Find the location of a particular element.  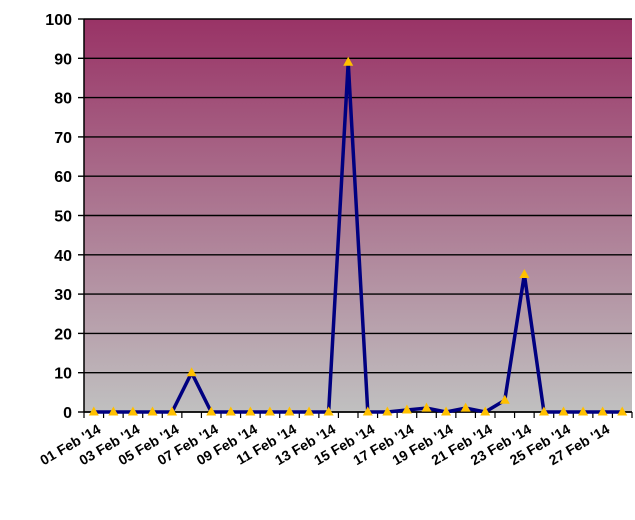

y-tick-label: 50 is located at coordinates (63, 217).